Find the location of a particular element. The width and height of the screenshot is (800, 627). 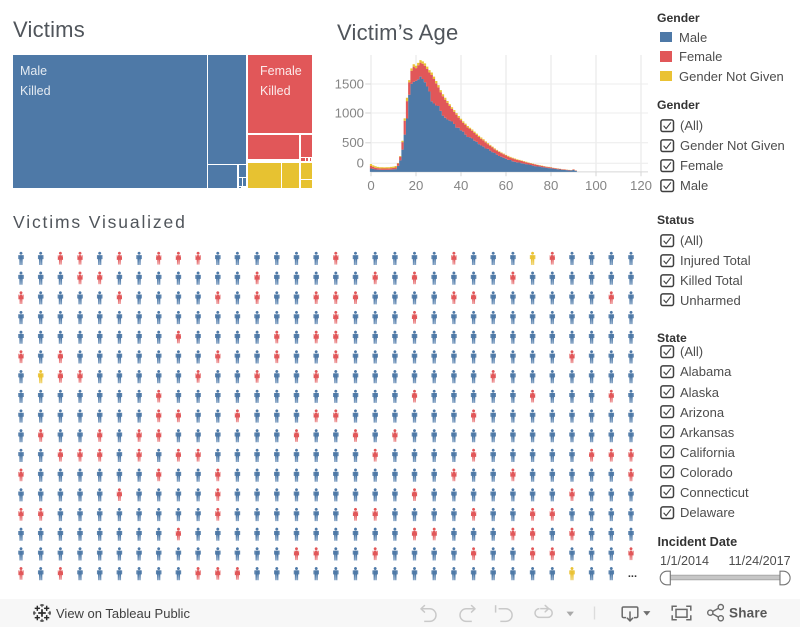

svg-text: 1000 is located at coordinates (349, 112).